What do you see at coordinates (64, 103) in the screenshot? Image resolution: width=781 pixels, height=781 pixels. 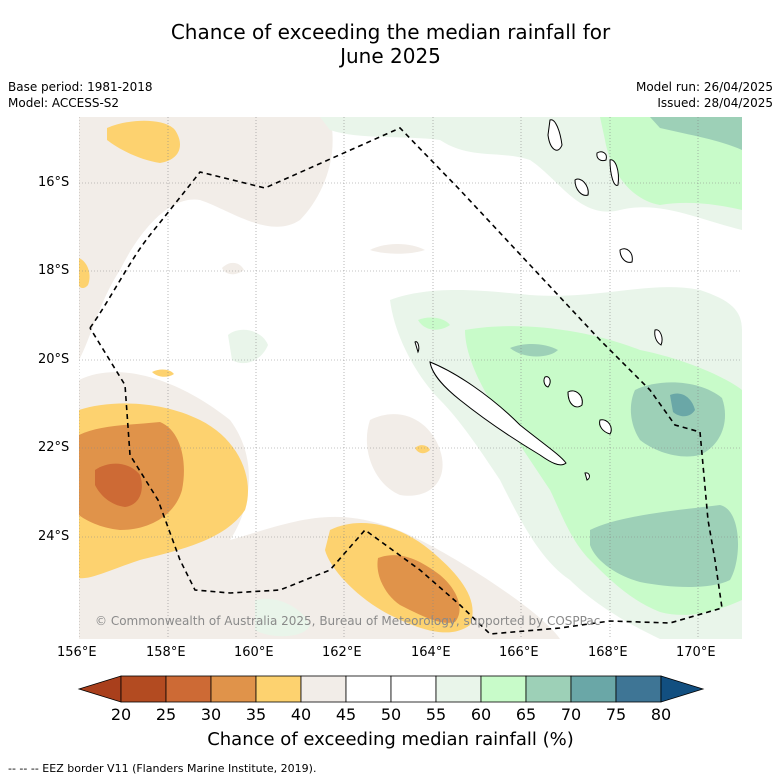 I see `model-name: Model: ACCESS-S2` at bounding box center [64, 103].